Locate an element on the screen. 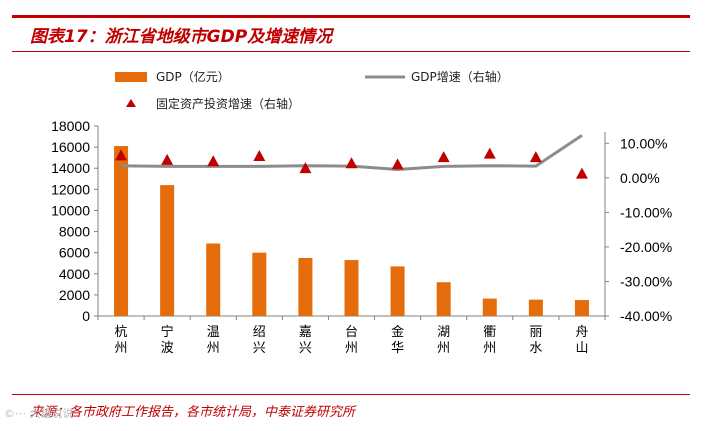 Image resolution: width=717 pixels, height=431 pixels. category-label: 波 is located at coordinates (167, 348).